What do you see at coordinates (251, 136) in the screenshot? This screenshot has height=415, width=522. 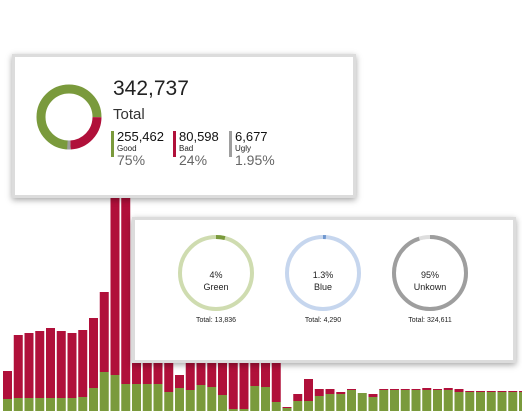 I see `stat-ugly-value: 6,677` at bounding box center [251, 136].